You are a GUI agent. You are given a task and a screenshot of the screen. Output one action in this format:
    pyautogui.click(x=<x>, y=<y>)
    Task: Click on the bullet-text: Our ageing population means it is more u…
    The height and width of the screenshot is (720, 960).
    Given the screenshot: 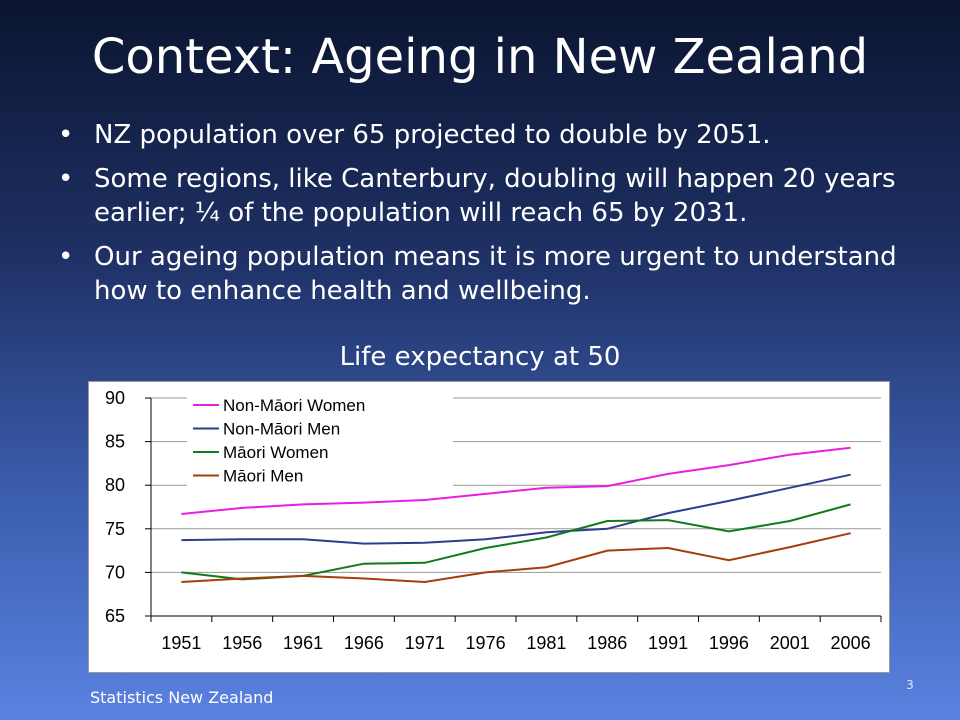 What is the action you would take?
    pyautogui.click(x=495, y=274)
    